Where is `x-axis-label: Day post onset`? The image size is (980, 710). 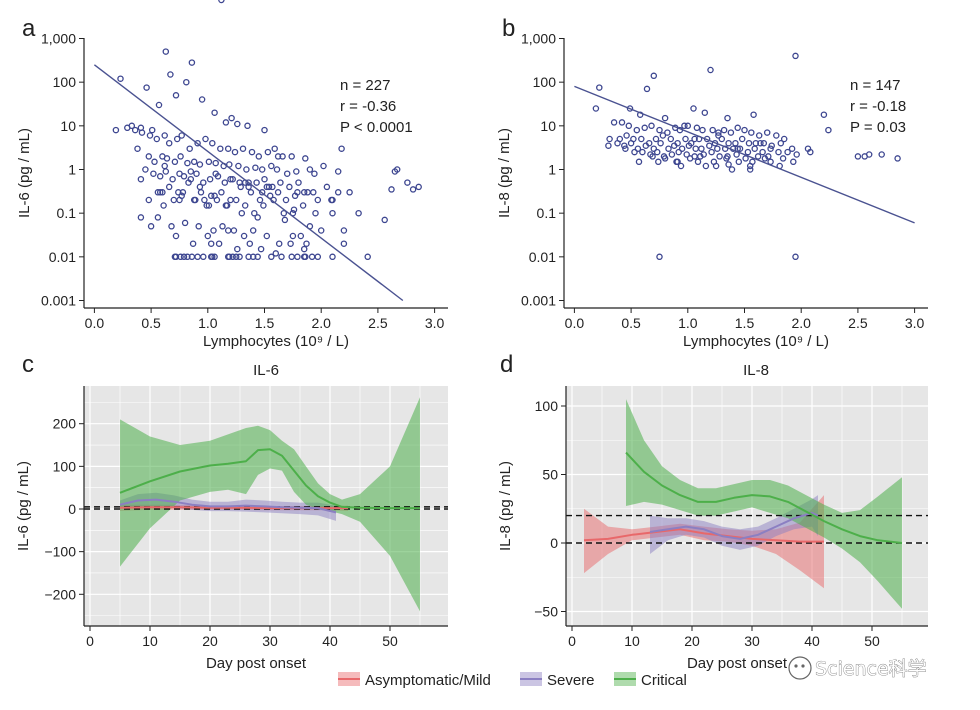 x-axis-label: Day post onset is located at coordinates (256, 663).